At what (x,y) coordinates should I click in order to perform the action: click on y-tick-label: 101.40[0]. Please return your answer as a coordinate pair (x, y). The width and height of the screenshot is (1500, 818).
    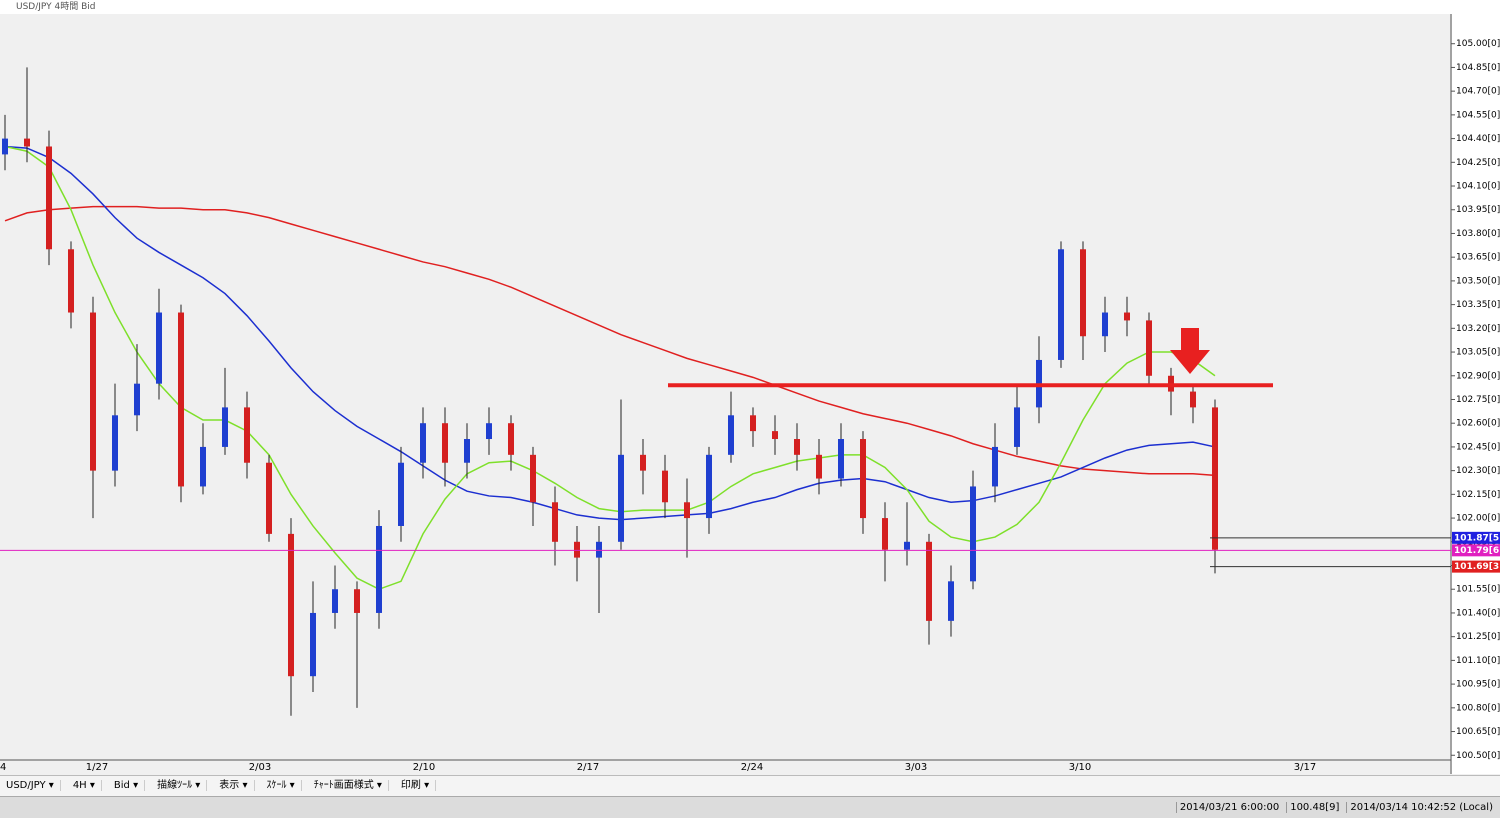
    Looking at the image, I should click on (1478, 613).